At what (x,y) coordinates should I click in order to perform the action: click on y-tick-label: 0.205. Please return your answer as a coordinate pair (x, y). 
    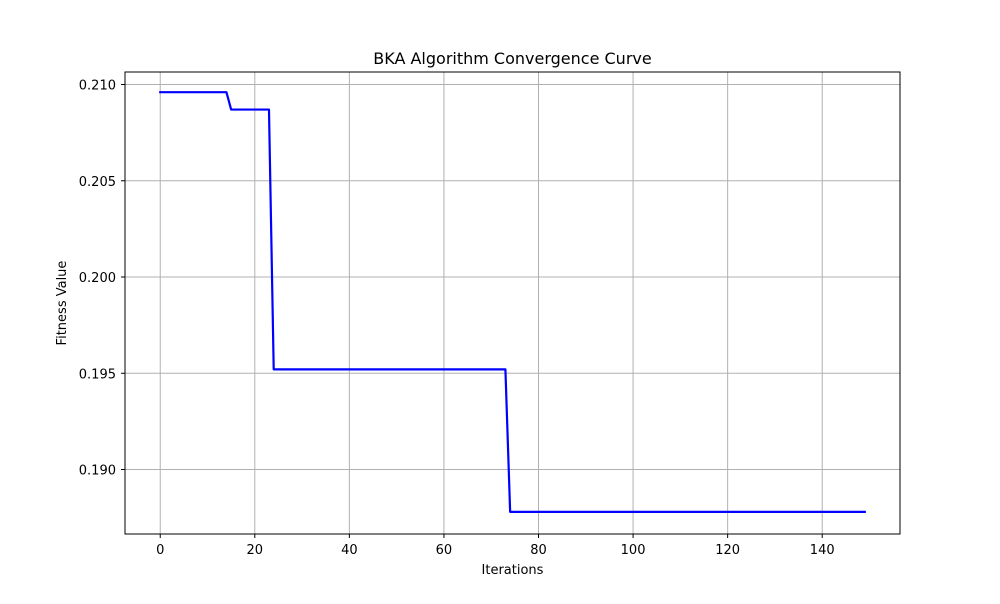
    Looking at the image, I should click on (97, 182).